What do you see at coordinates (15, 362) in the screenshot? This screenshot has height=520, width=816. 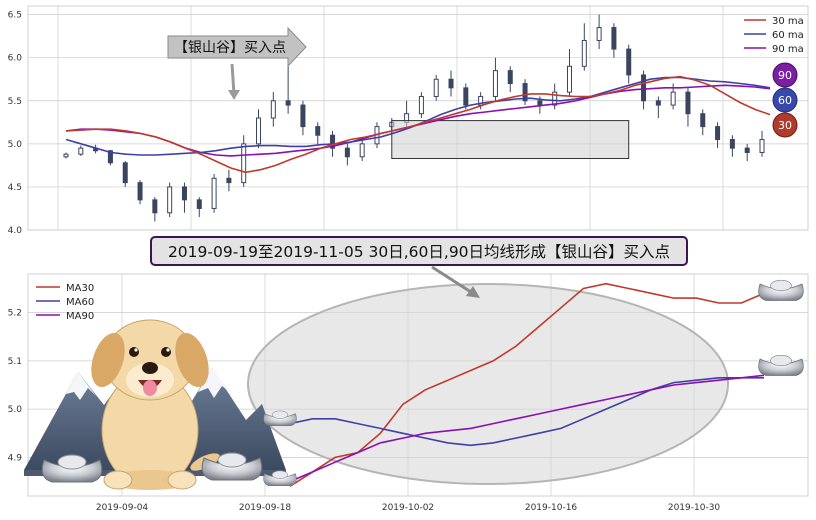 I see `bottom-y-tick-label: 5.1` at bounding box center [15, 362].